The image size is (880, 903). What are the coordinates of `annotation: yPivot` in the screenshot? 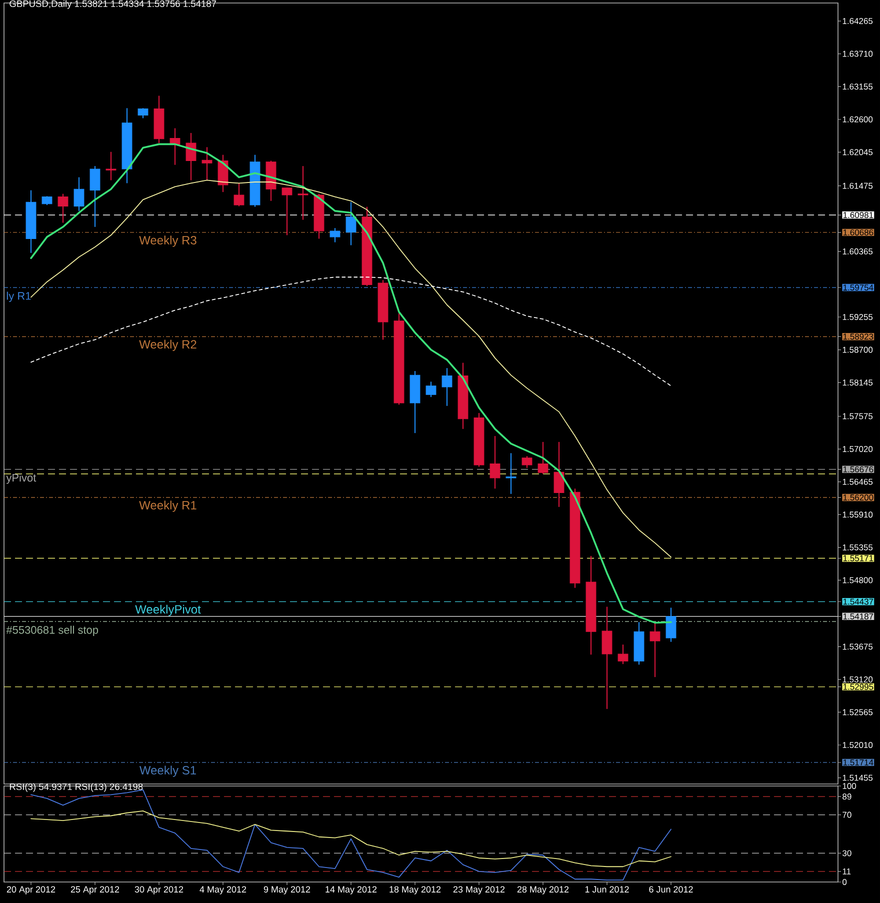 It's located at (21, 479).